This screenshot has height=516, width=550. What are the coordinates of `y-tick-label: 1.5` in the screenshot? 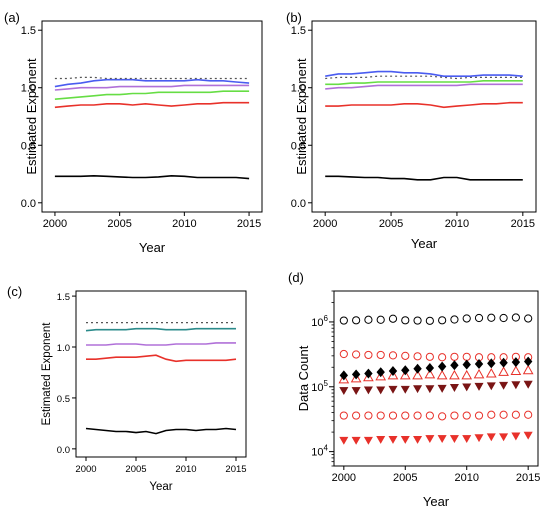 It's located at (28, 31).